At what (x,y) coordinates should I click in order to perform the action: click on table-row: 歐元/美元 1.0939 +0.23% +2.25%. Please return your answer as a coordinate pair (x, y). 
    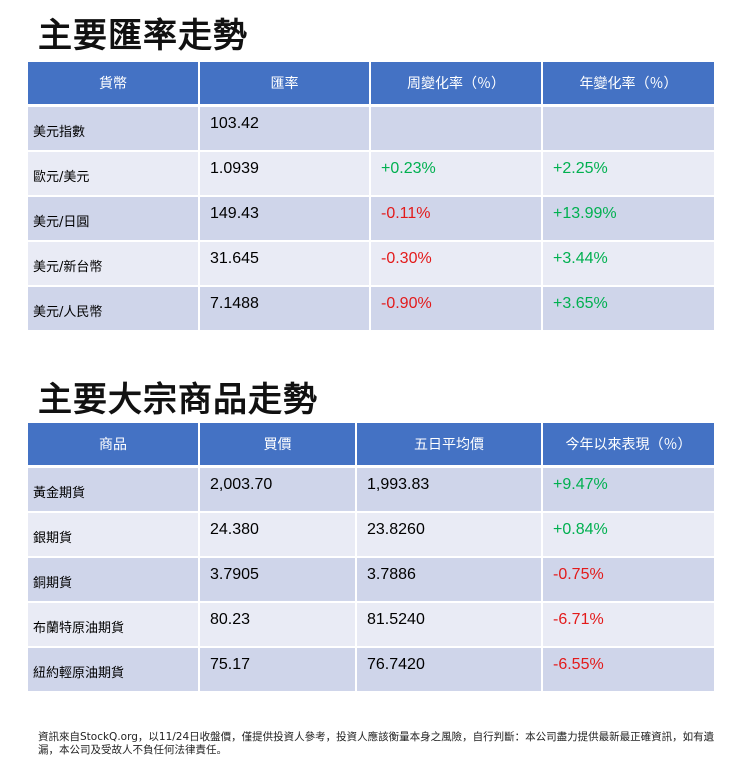
    Looking at the image, I should click on (371, 174).